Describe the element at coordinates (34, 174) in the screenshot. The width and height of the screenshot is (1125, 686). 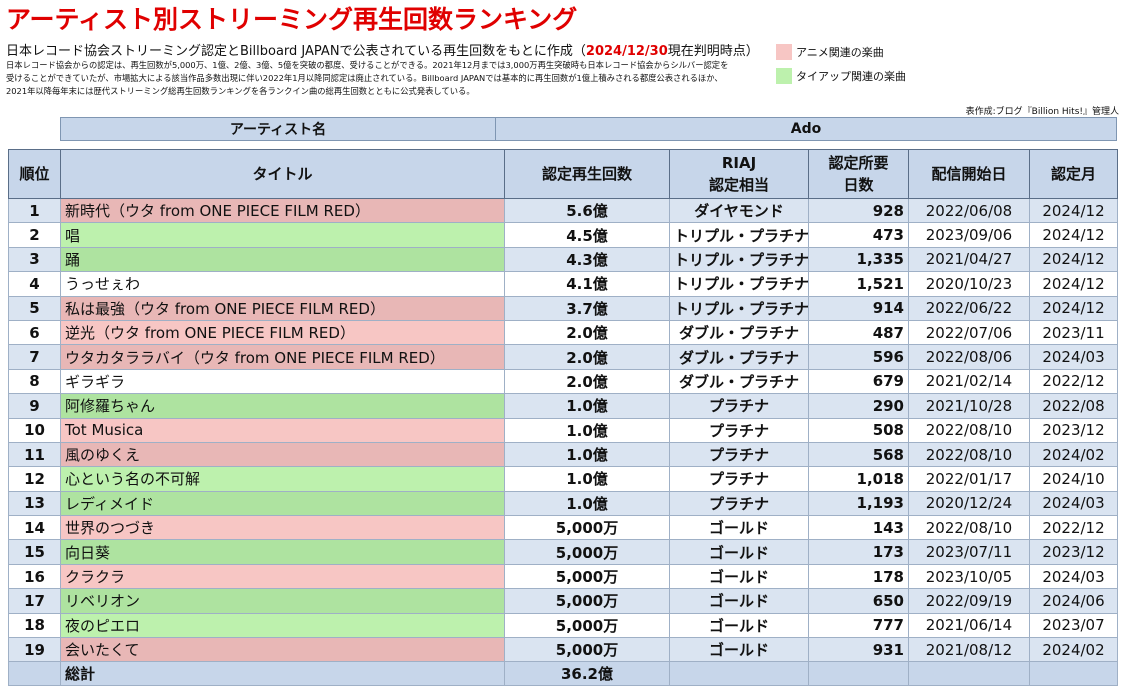
I see `col-rank: 順位` at that location.